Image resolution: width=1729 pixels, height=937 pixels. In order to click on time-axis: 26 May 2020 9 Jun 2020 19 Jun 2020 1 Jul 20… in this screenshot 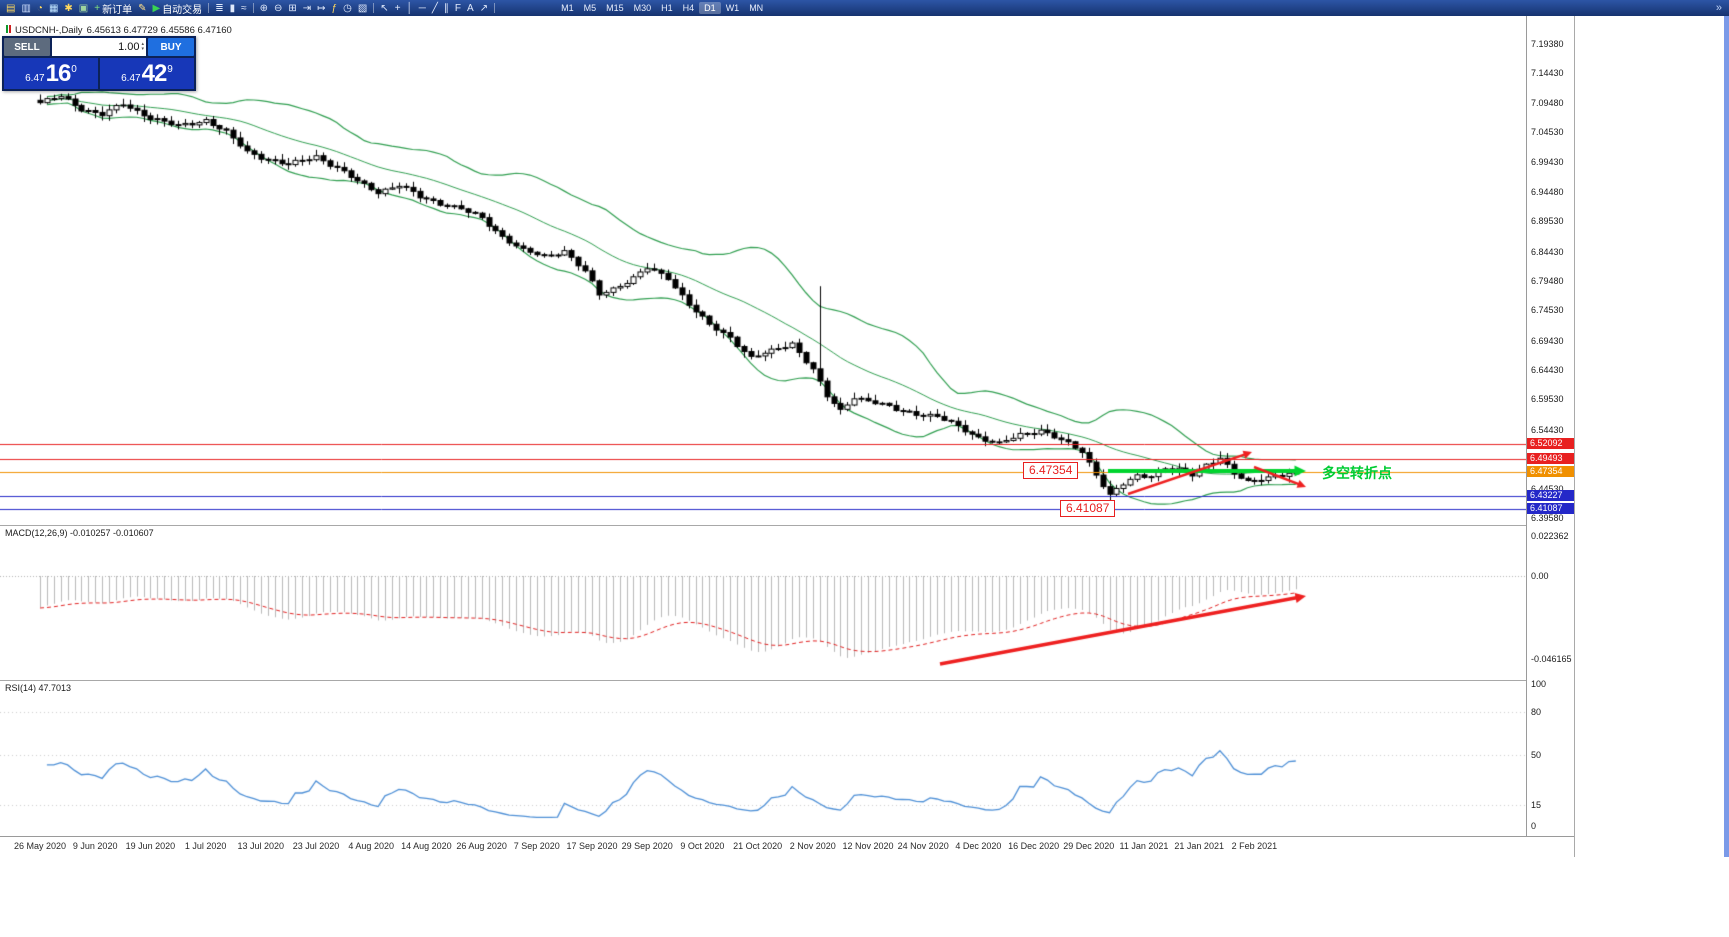, I will do `click(787, 846)`.